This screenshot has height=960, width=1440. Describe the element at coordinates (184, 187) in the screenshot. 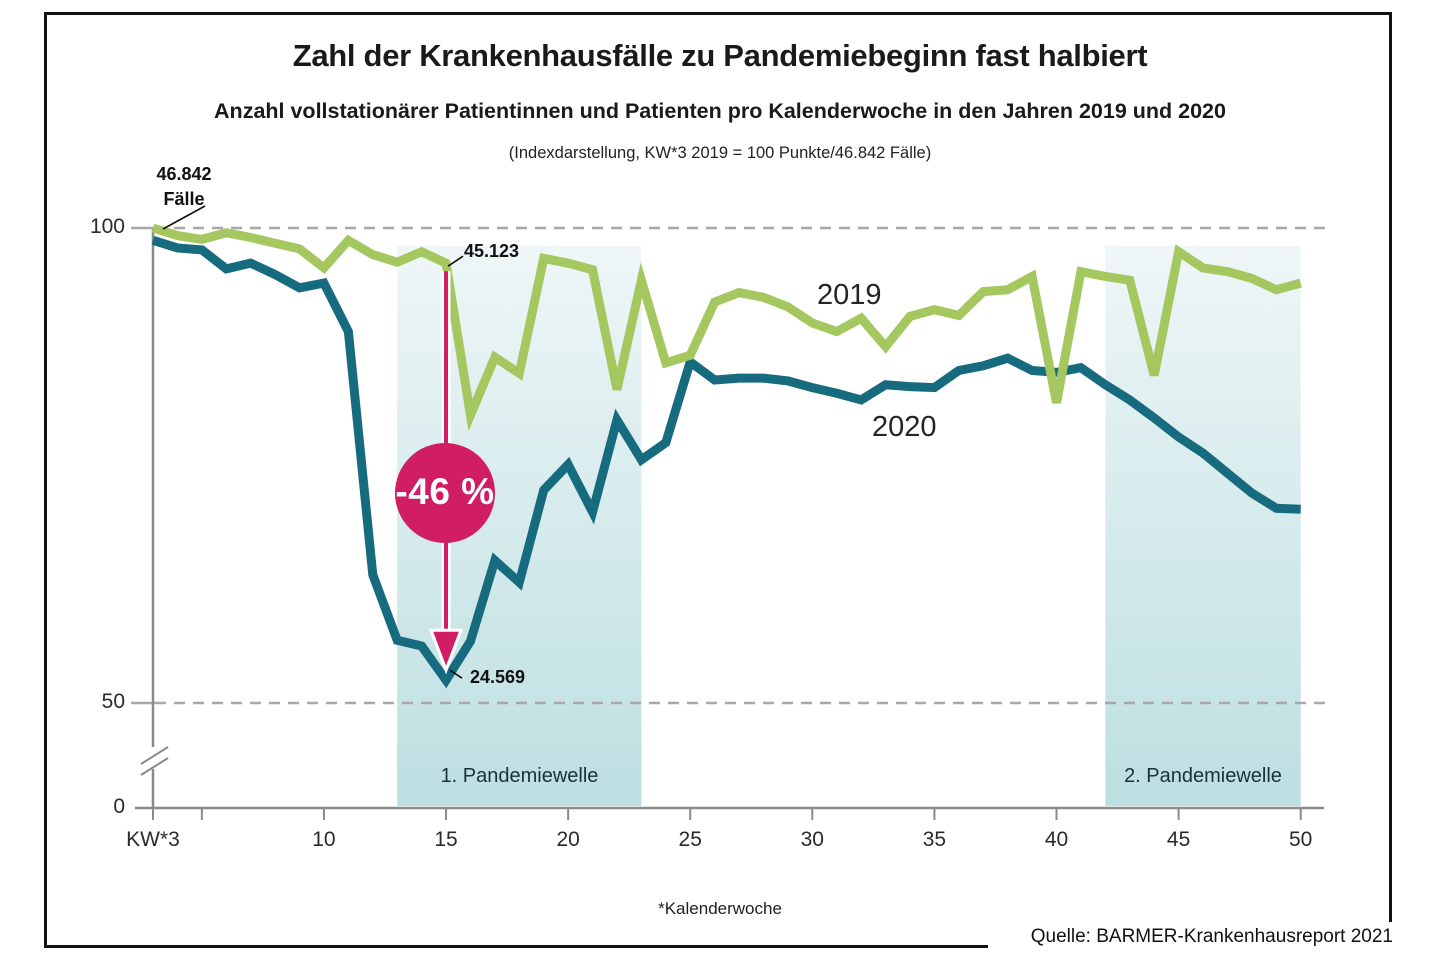

I see `callout-start-cases: 46.842 Fälle` at that location.